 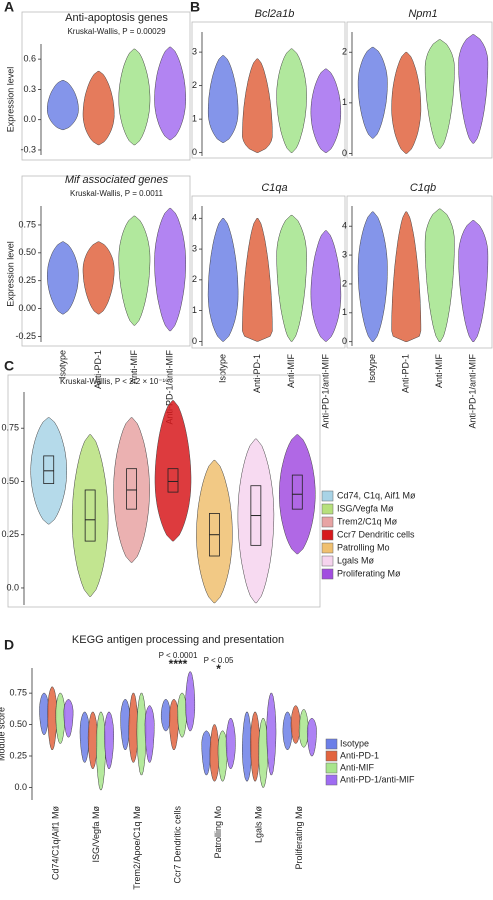 I want to click on y-tick-label: 0.00, so click(x=27, y=308).